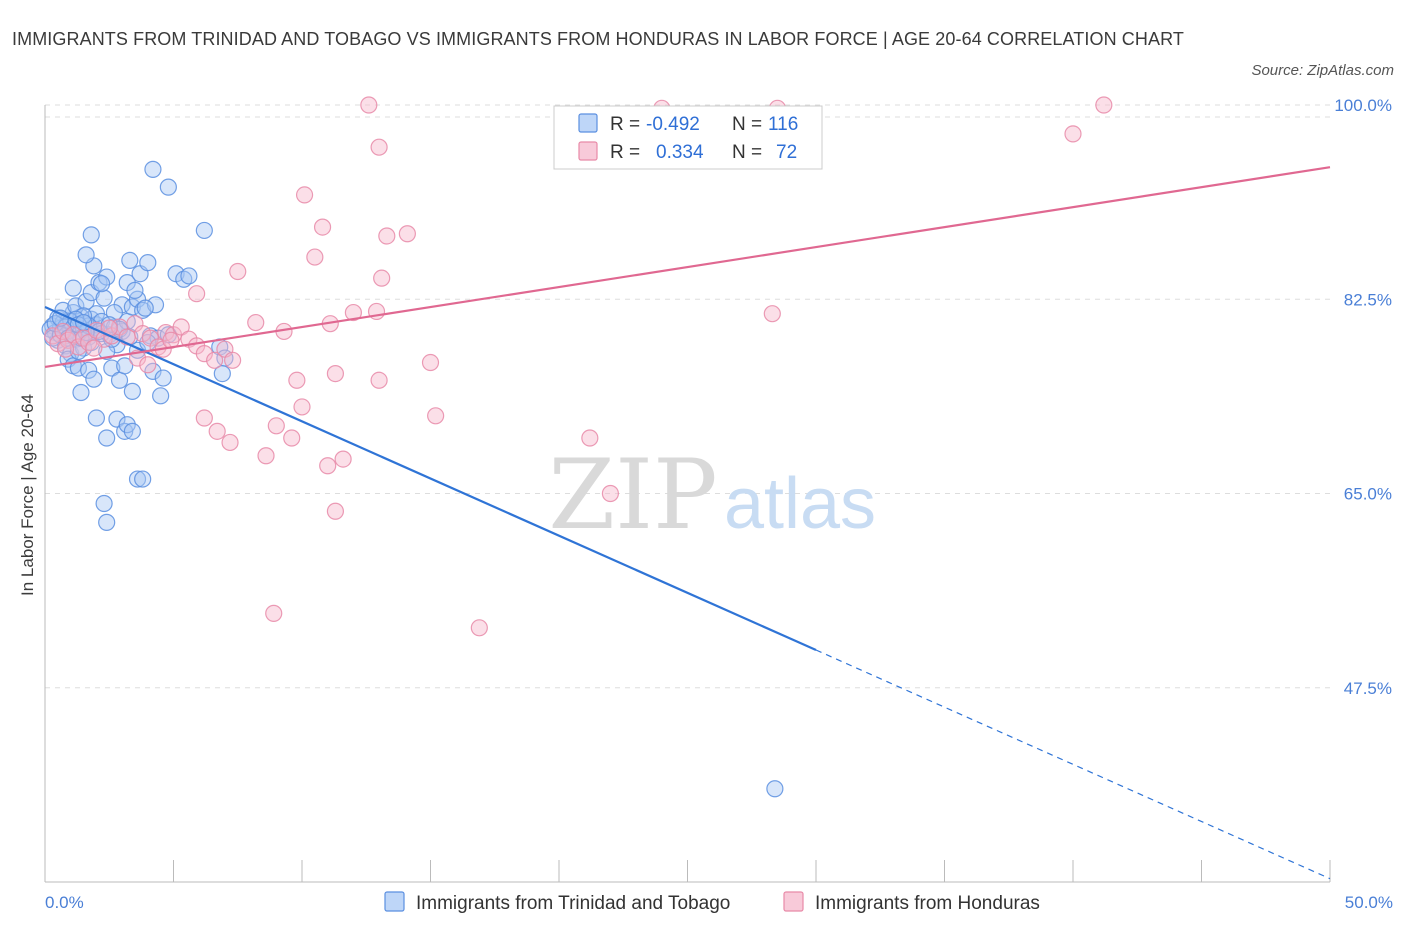 This screenshot has height=930, width=1406. What do you see at coordinates (747, 124) in the screenshot?
I see `legend-n-label-trinidad: N =` at bounding box center [747, 124].